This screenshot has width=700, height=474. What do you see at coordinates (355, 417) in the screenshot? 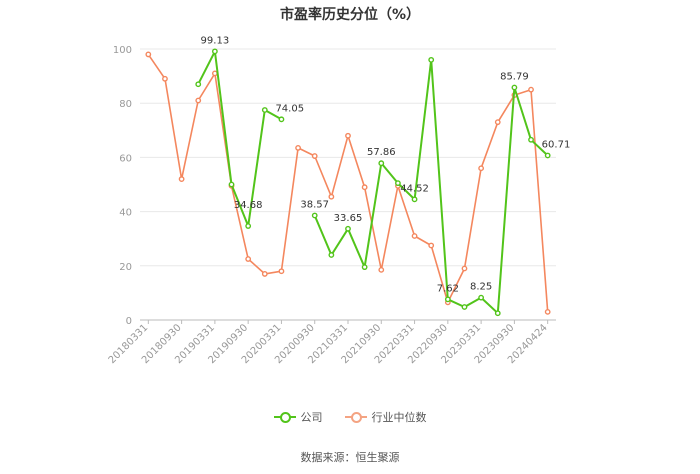
I see `legend-marker-industry-median` at bounding box center [355, 417].